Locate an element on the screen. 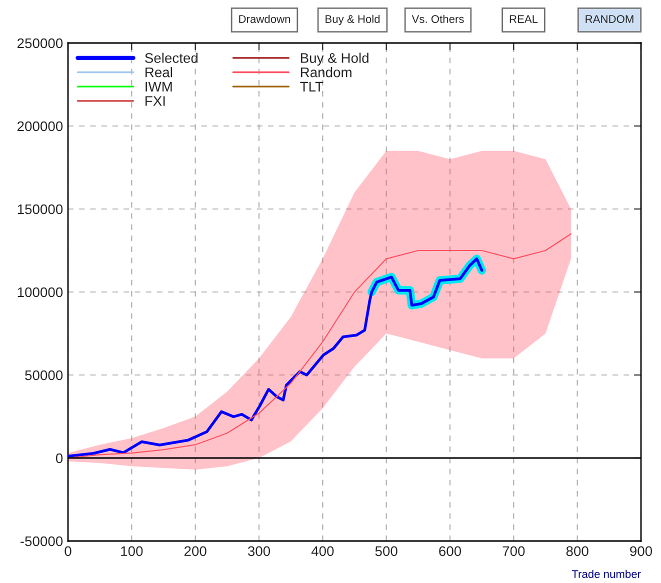 This screenshot has width=661, height=583. y-tick-label: 200000 is located at coordinates (40, 126).